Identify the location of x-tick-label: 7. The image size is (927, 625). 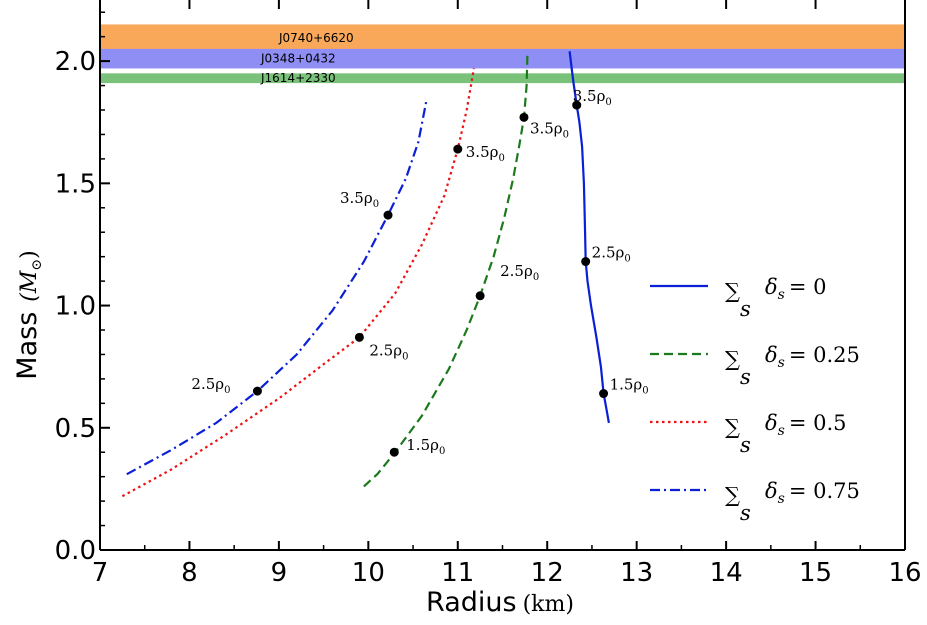
(100, 573).